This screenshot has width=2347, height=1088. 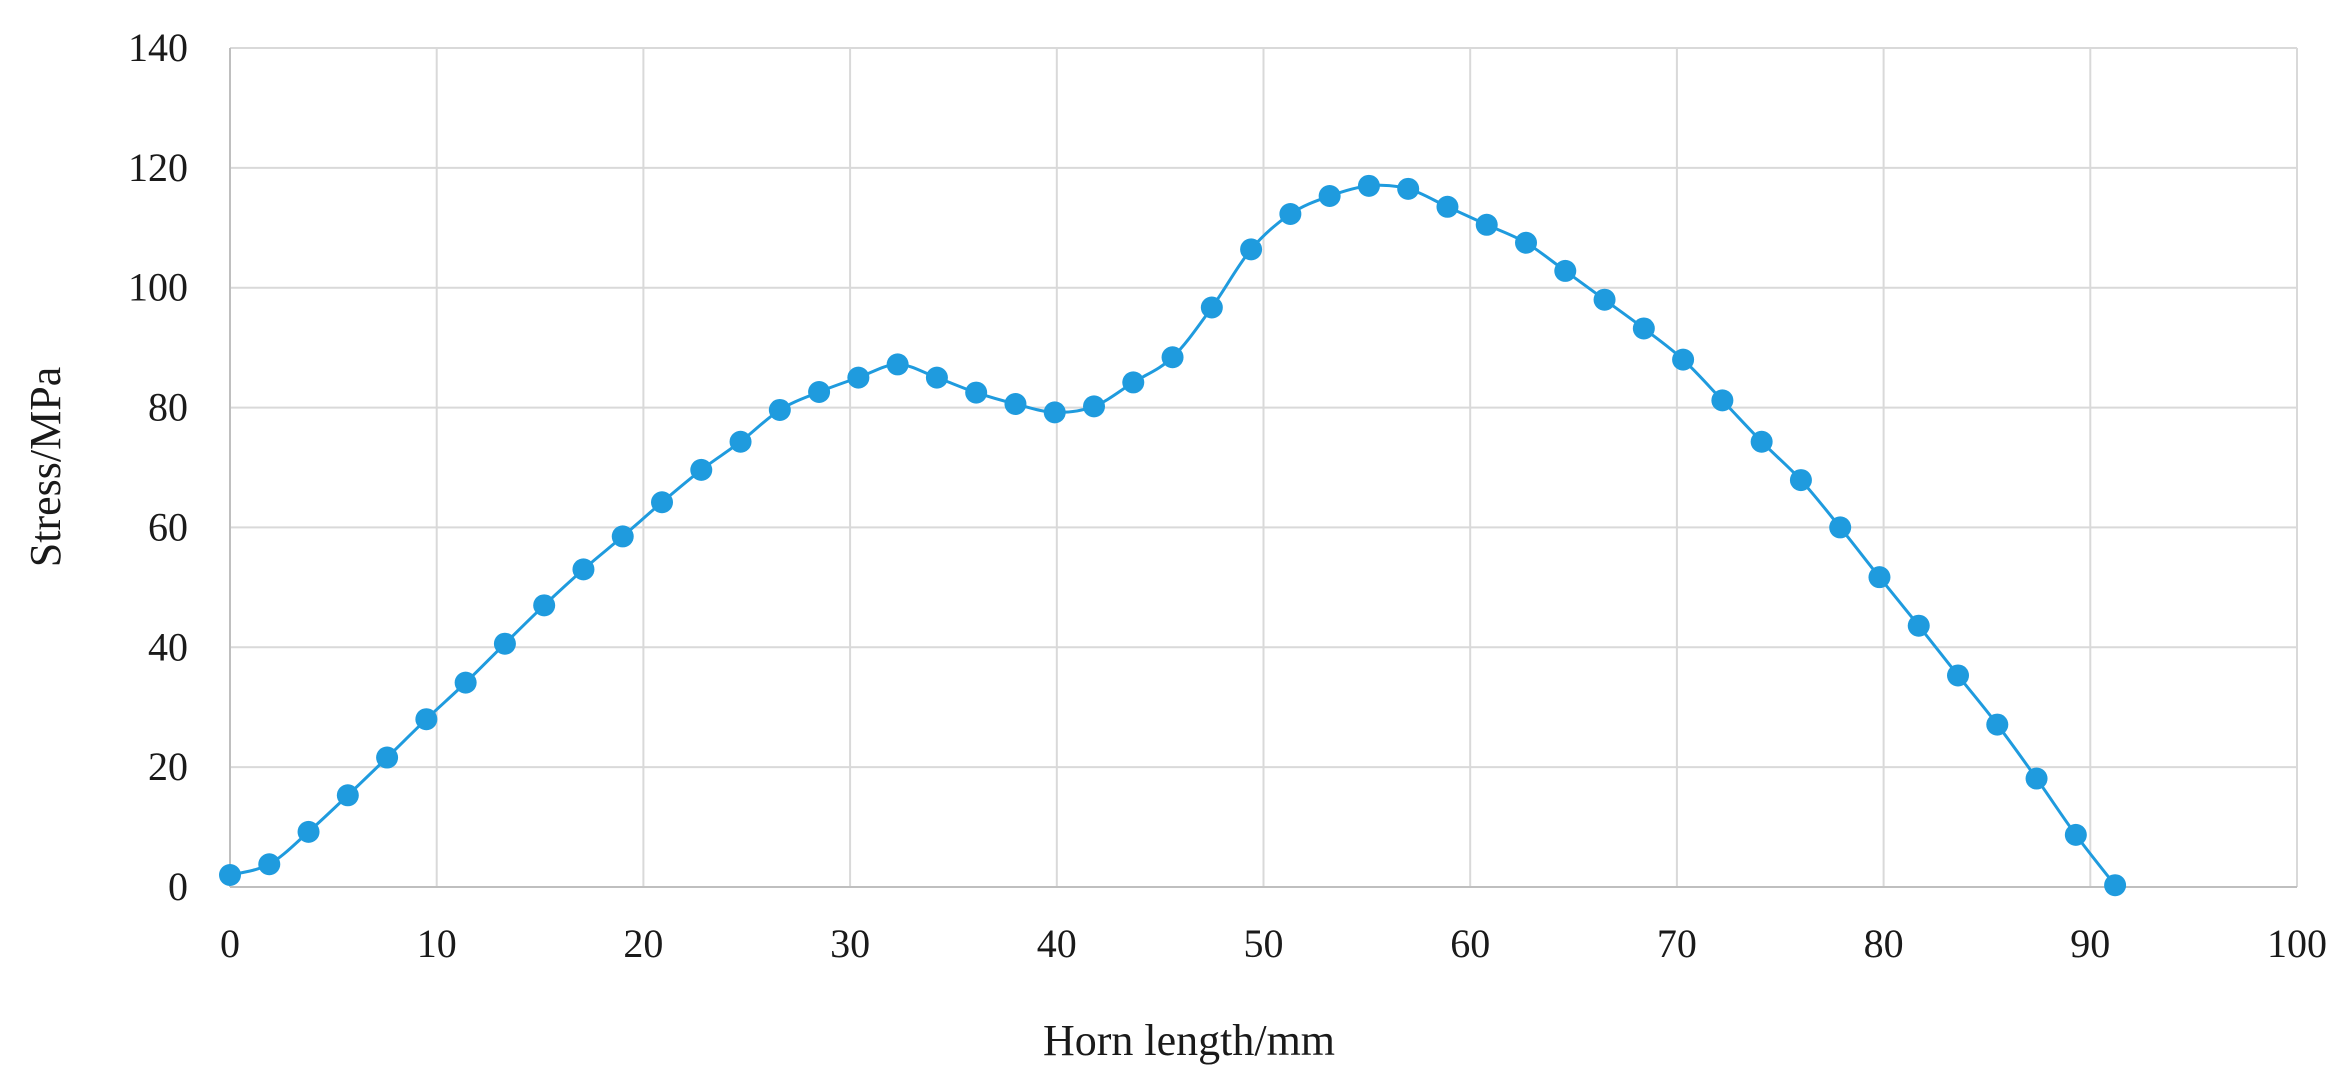 I want to click on y-tick-label: 140, so click(x=158, y=47).